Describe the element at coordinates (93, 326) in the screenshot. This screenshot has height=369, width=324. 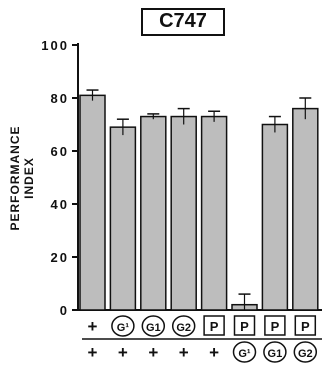
I see `genotype-row1-label: +` at that location.